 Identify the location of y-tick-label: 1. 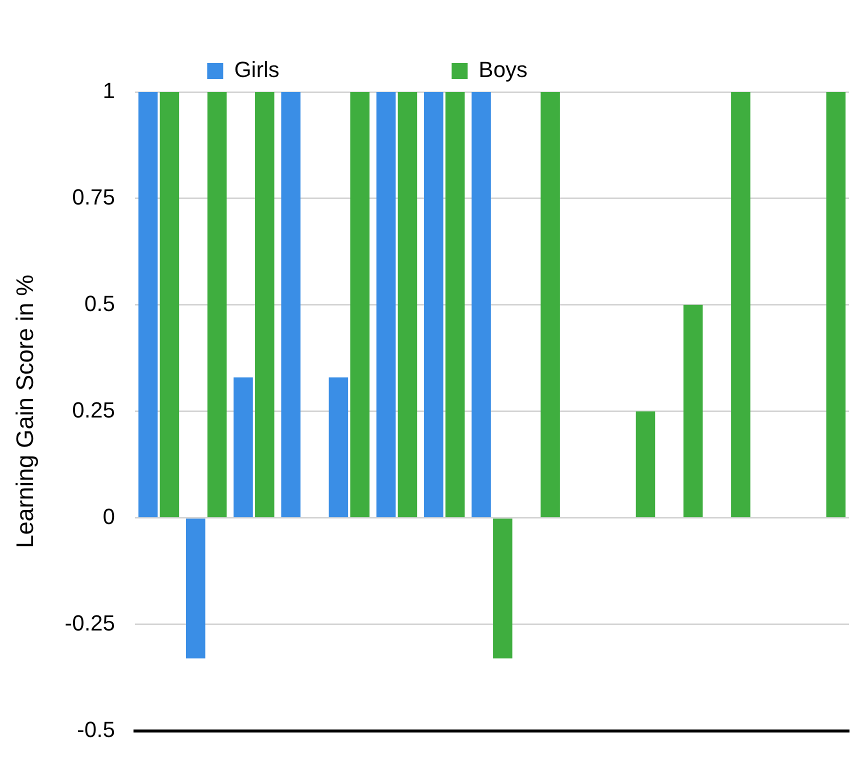
(108, 91).